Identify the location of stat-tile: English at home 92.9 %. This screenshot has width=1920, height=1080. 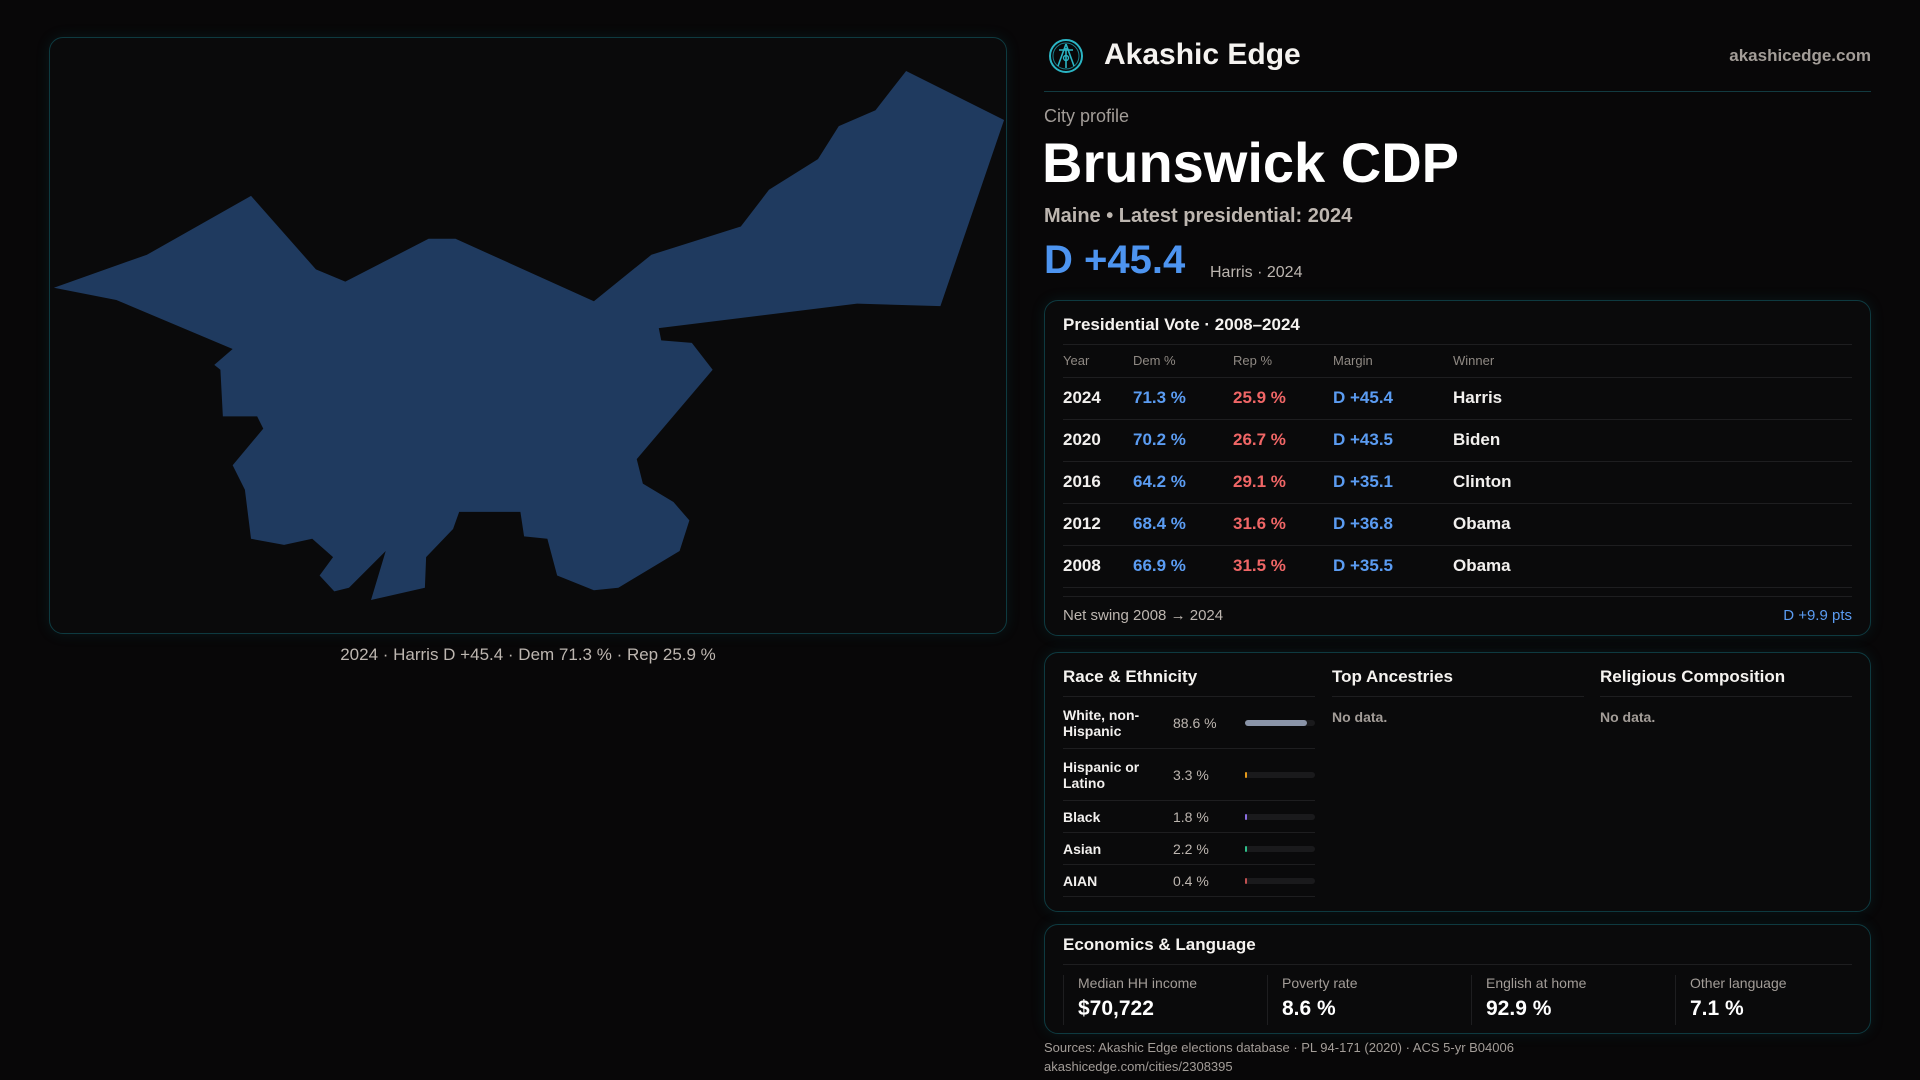
(1528, 1000).